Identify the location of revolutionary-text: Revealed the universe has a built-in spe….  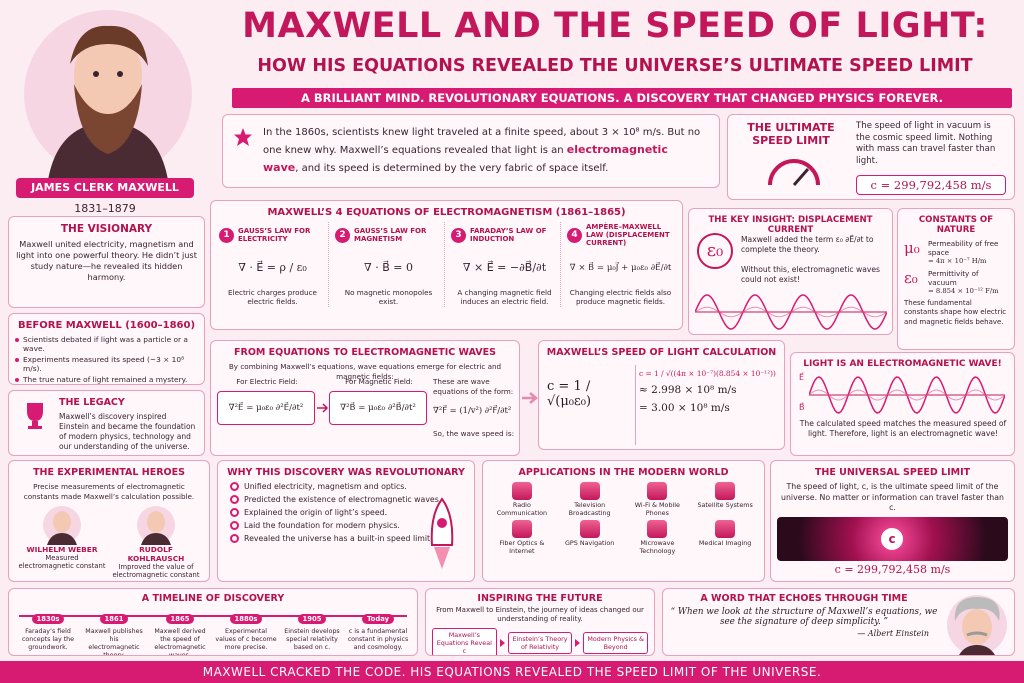
(338, 538).